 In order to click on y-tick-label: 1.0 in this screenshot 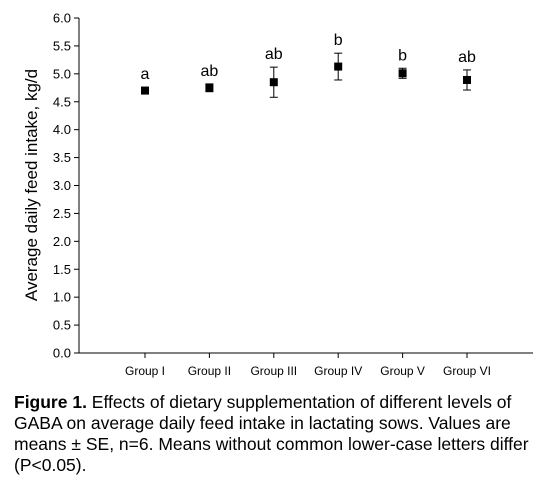, I will do `click(62, 297)`.